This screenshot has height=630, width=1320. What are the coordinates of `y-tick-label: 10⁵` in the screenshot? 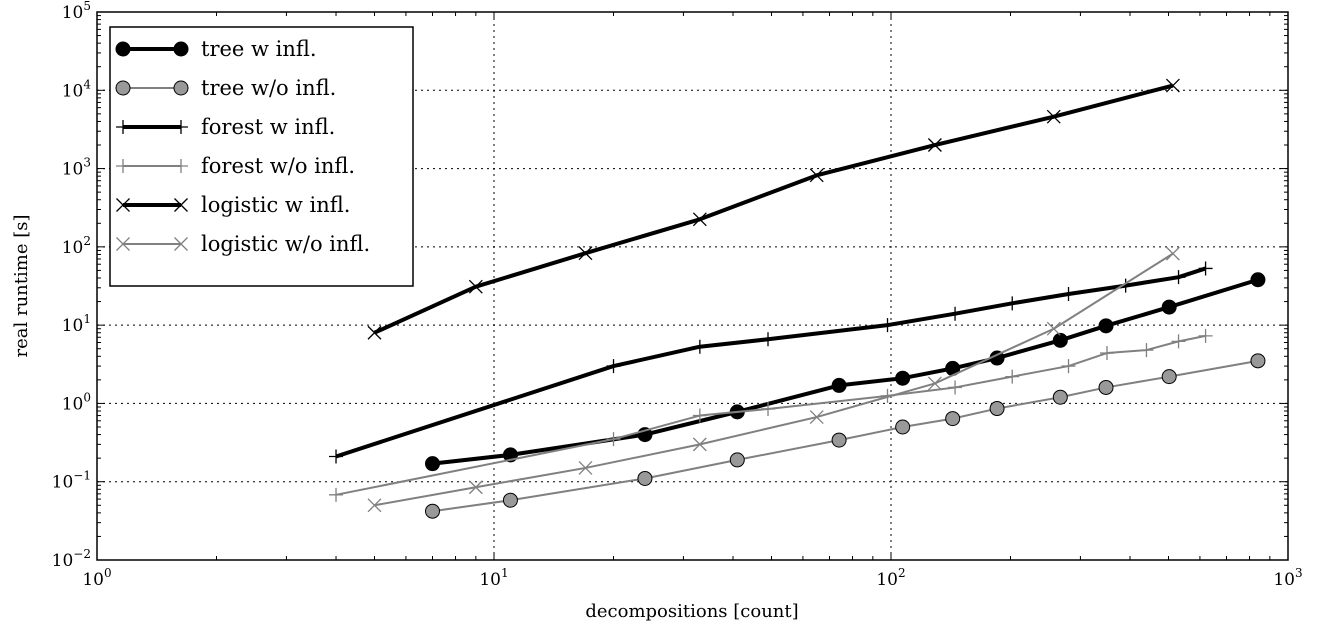 It's located at (76, 11).